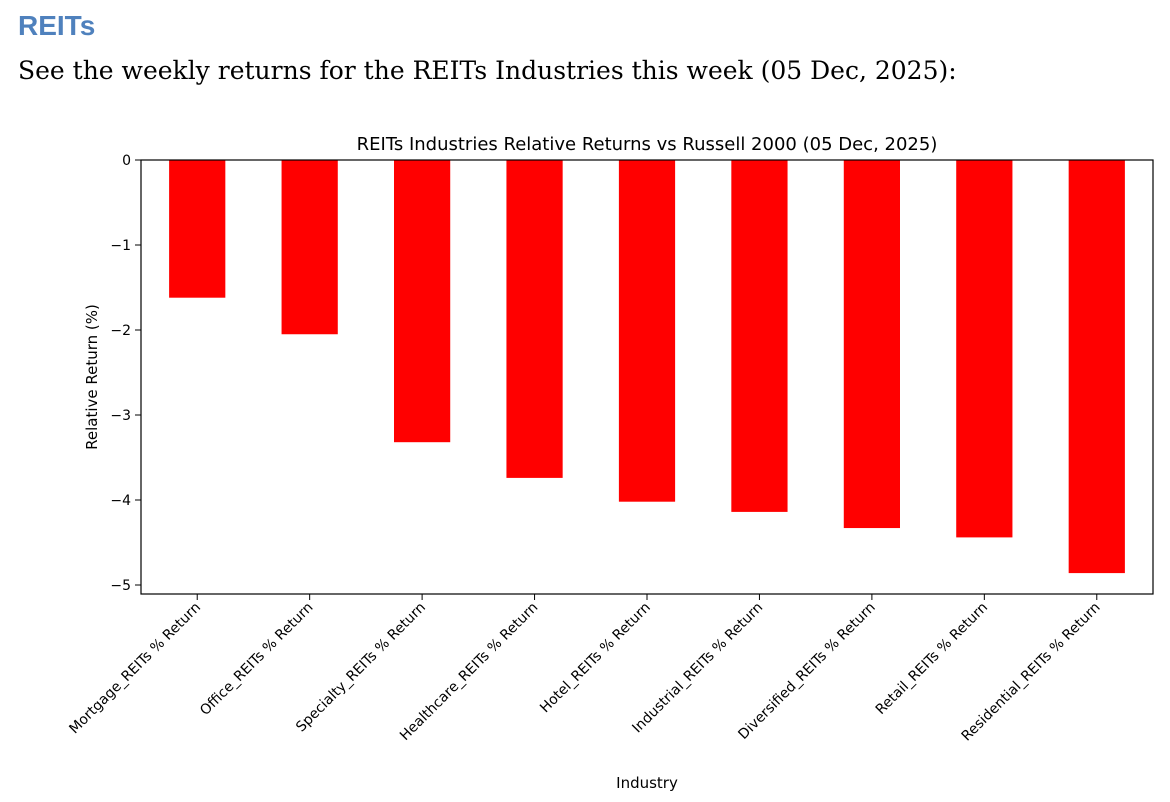  Describe the element at coordinates (647, 783) in the screenshot. I see `x-axis-label: Industry` at that location.